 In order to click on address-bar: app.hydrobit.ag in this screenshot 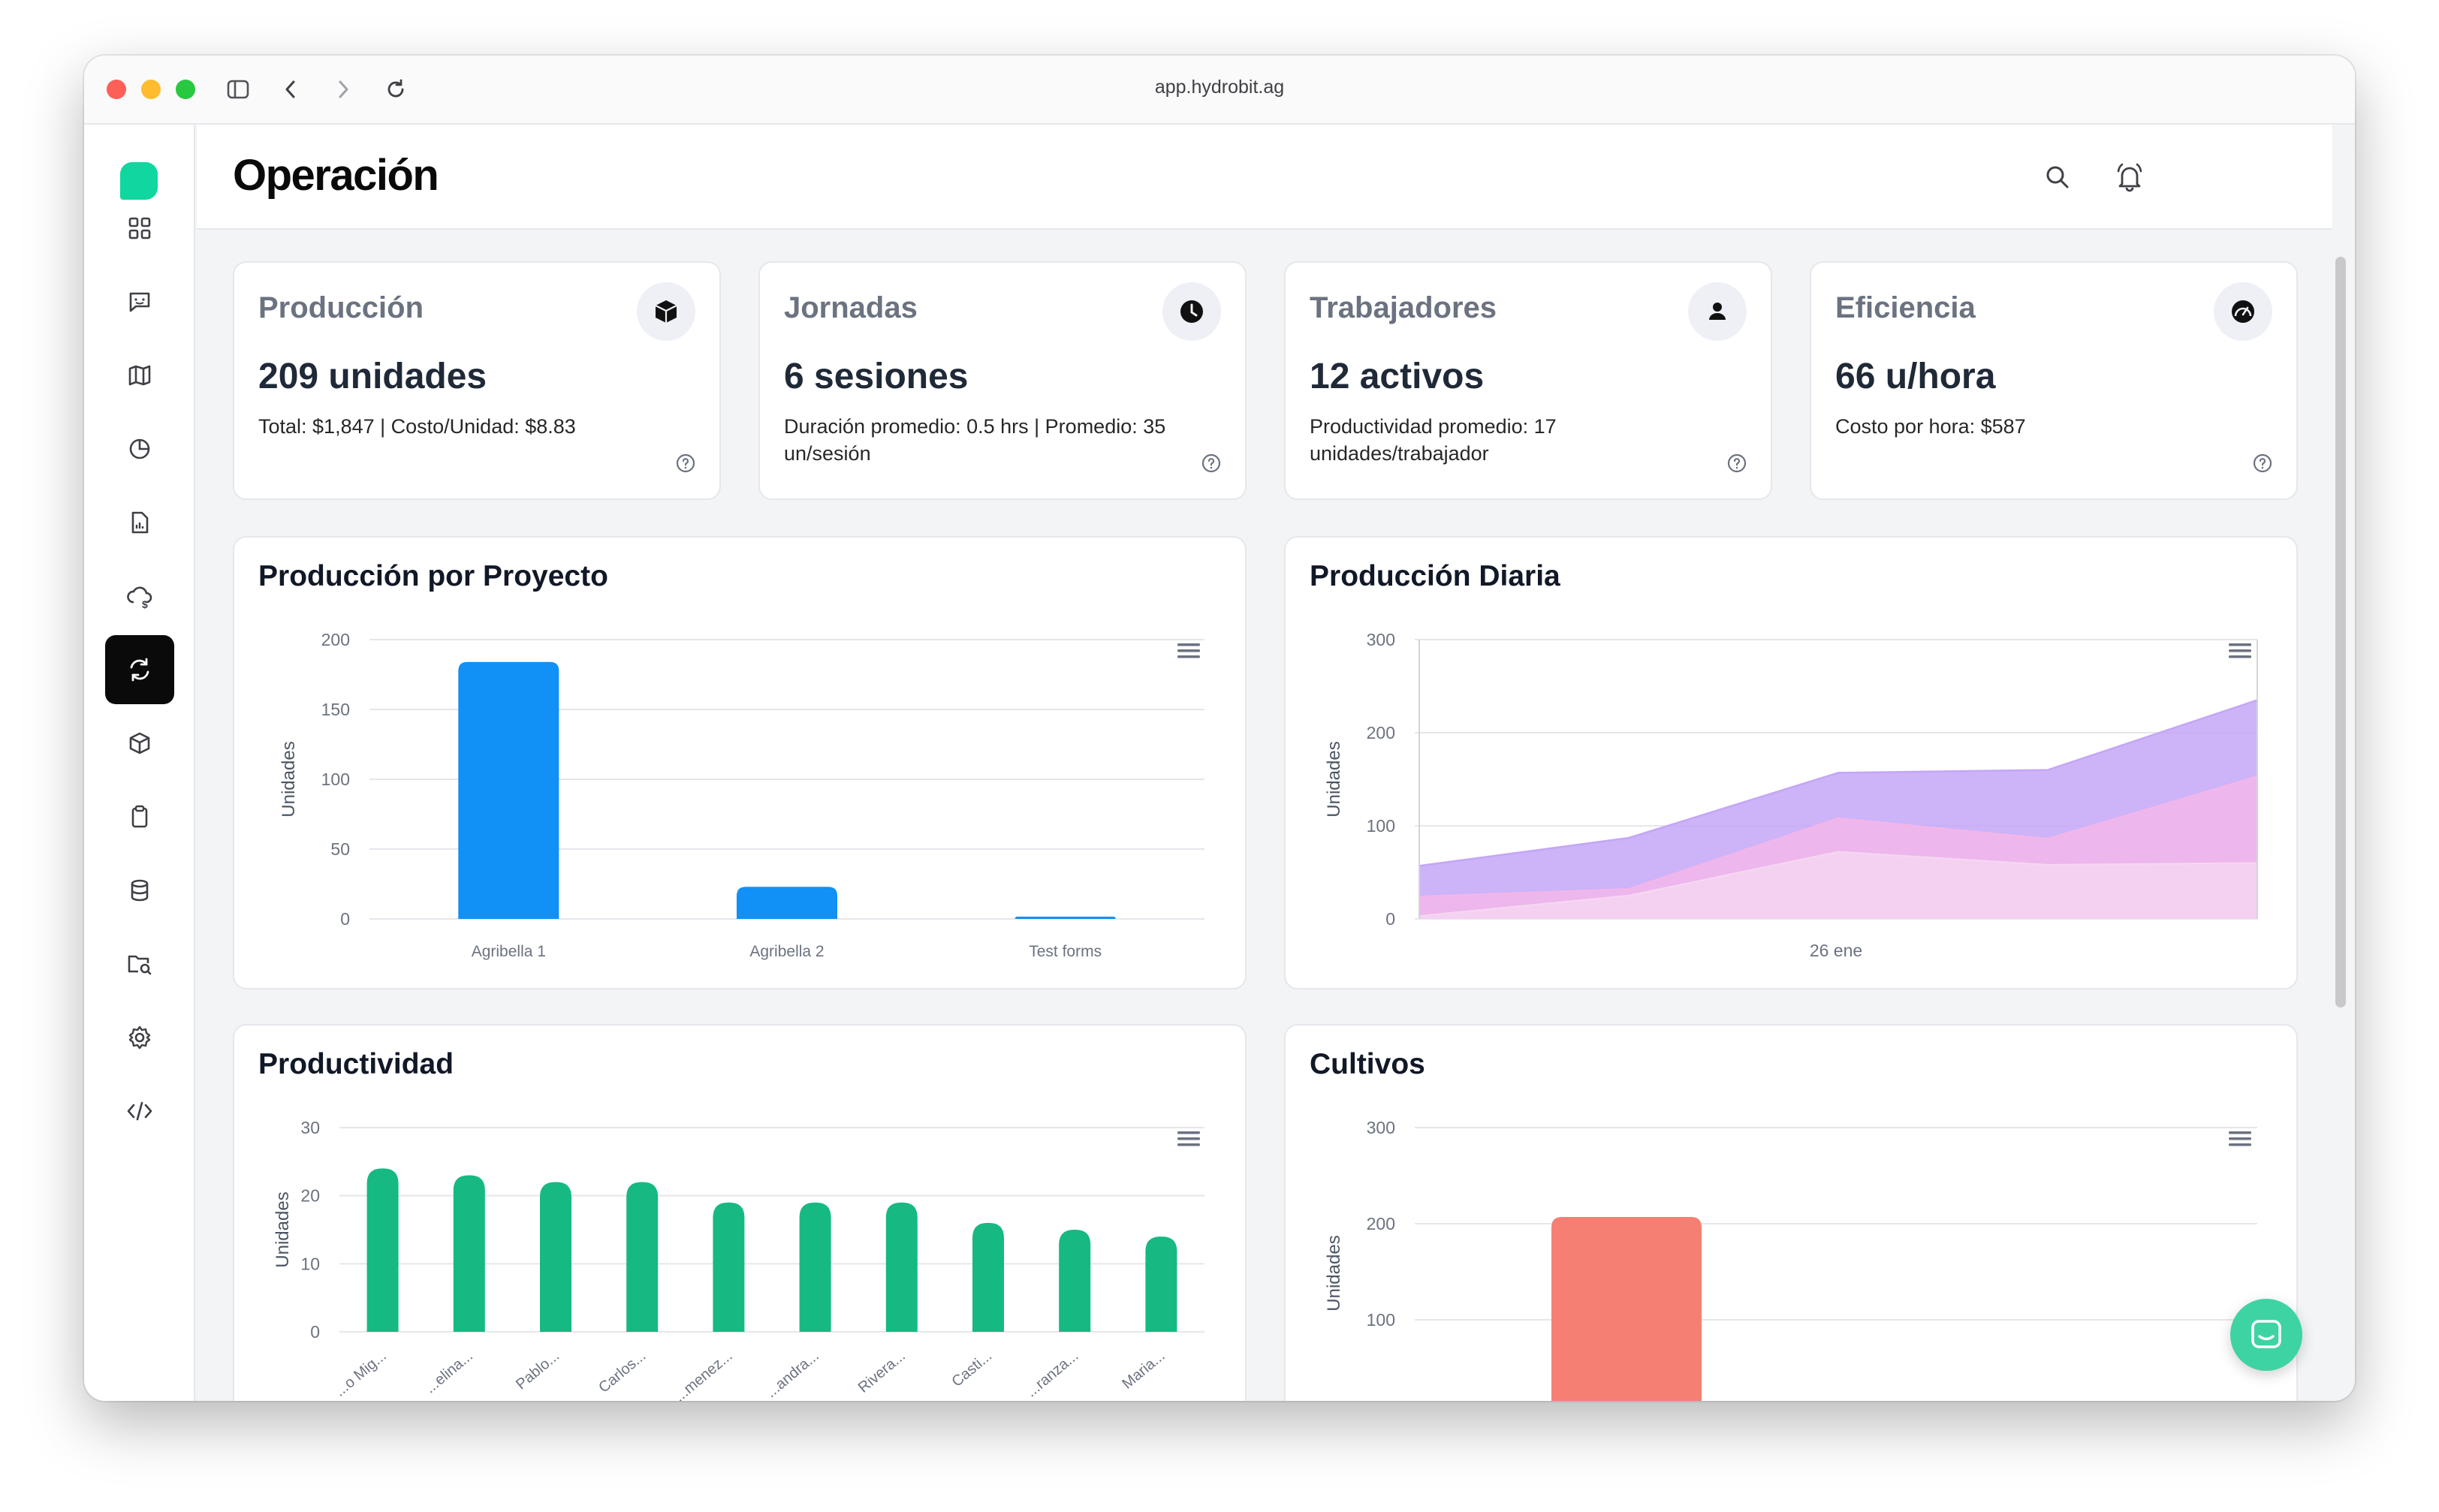, I will do `click(1219, 88)`.